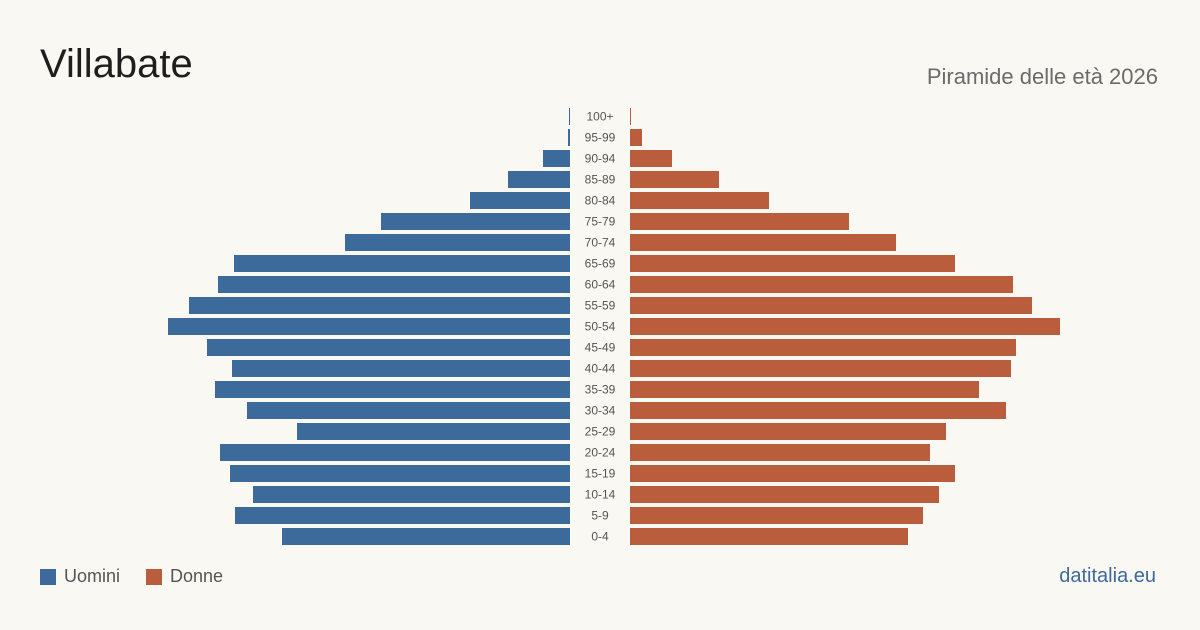 This screenshot has width=1200, height=630. What do you see at coordinates (569, 116) in the screenshot?
I see `bar-men-100+` at bounding box center [569, 116].